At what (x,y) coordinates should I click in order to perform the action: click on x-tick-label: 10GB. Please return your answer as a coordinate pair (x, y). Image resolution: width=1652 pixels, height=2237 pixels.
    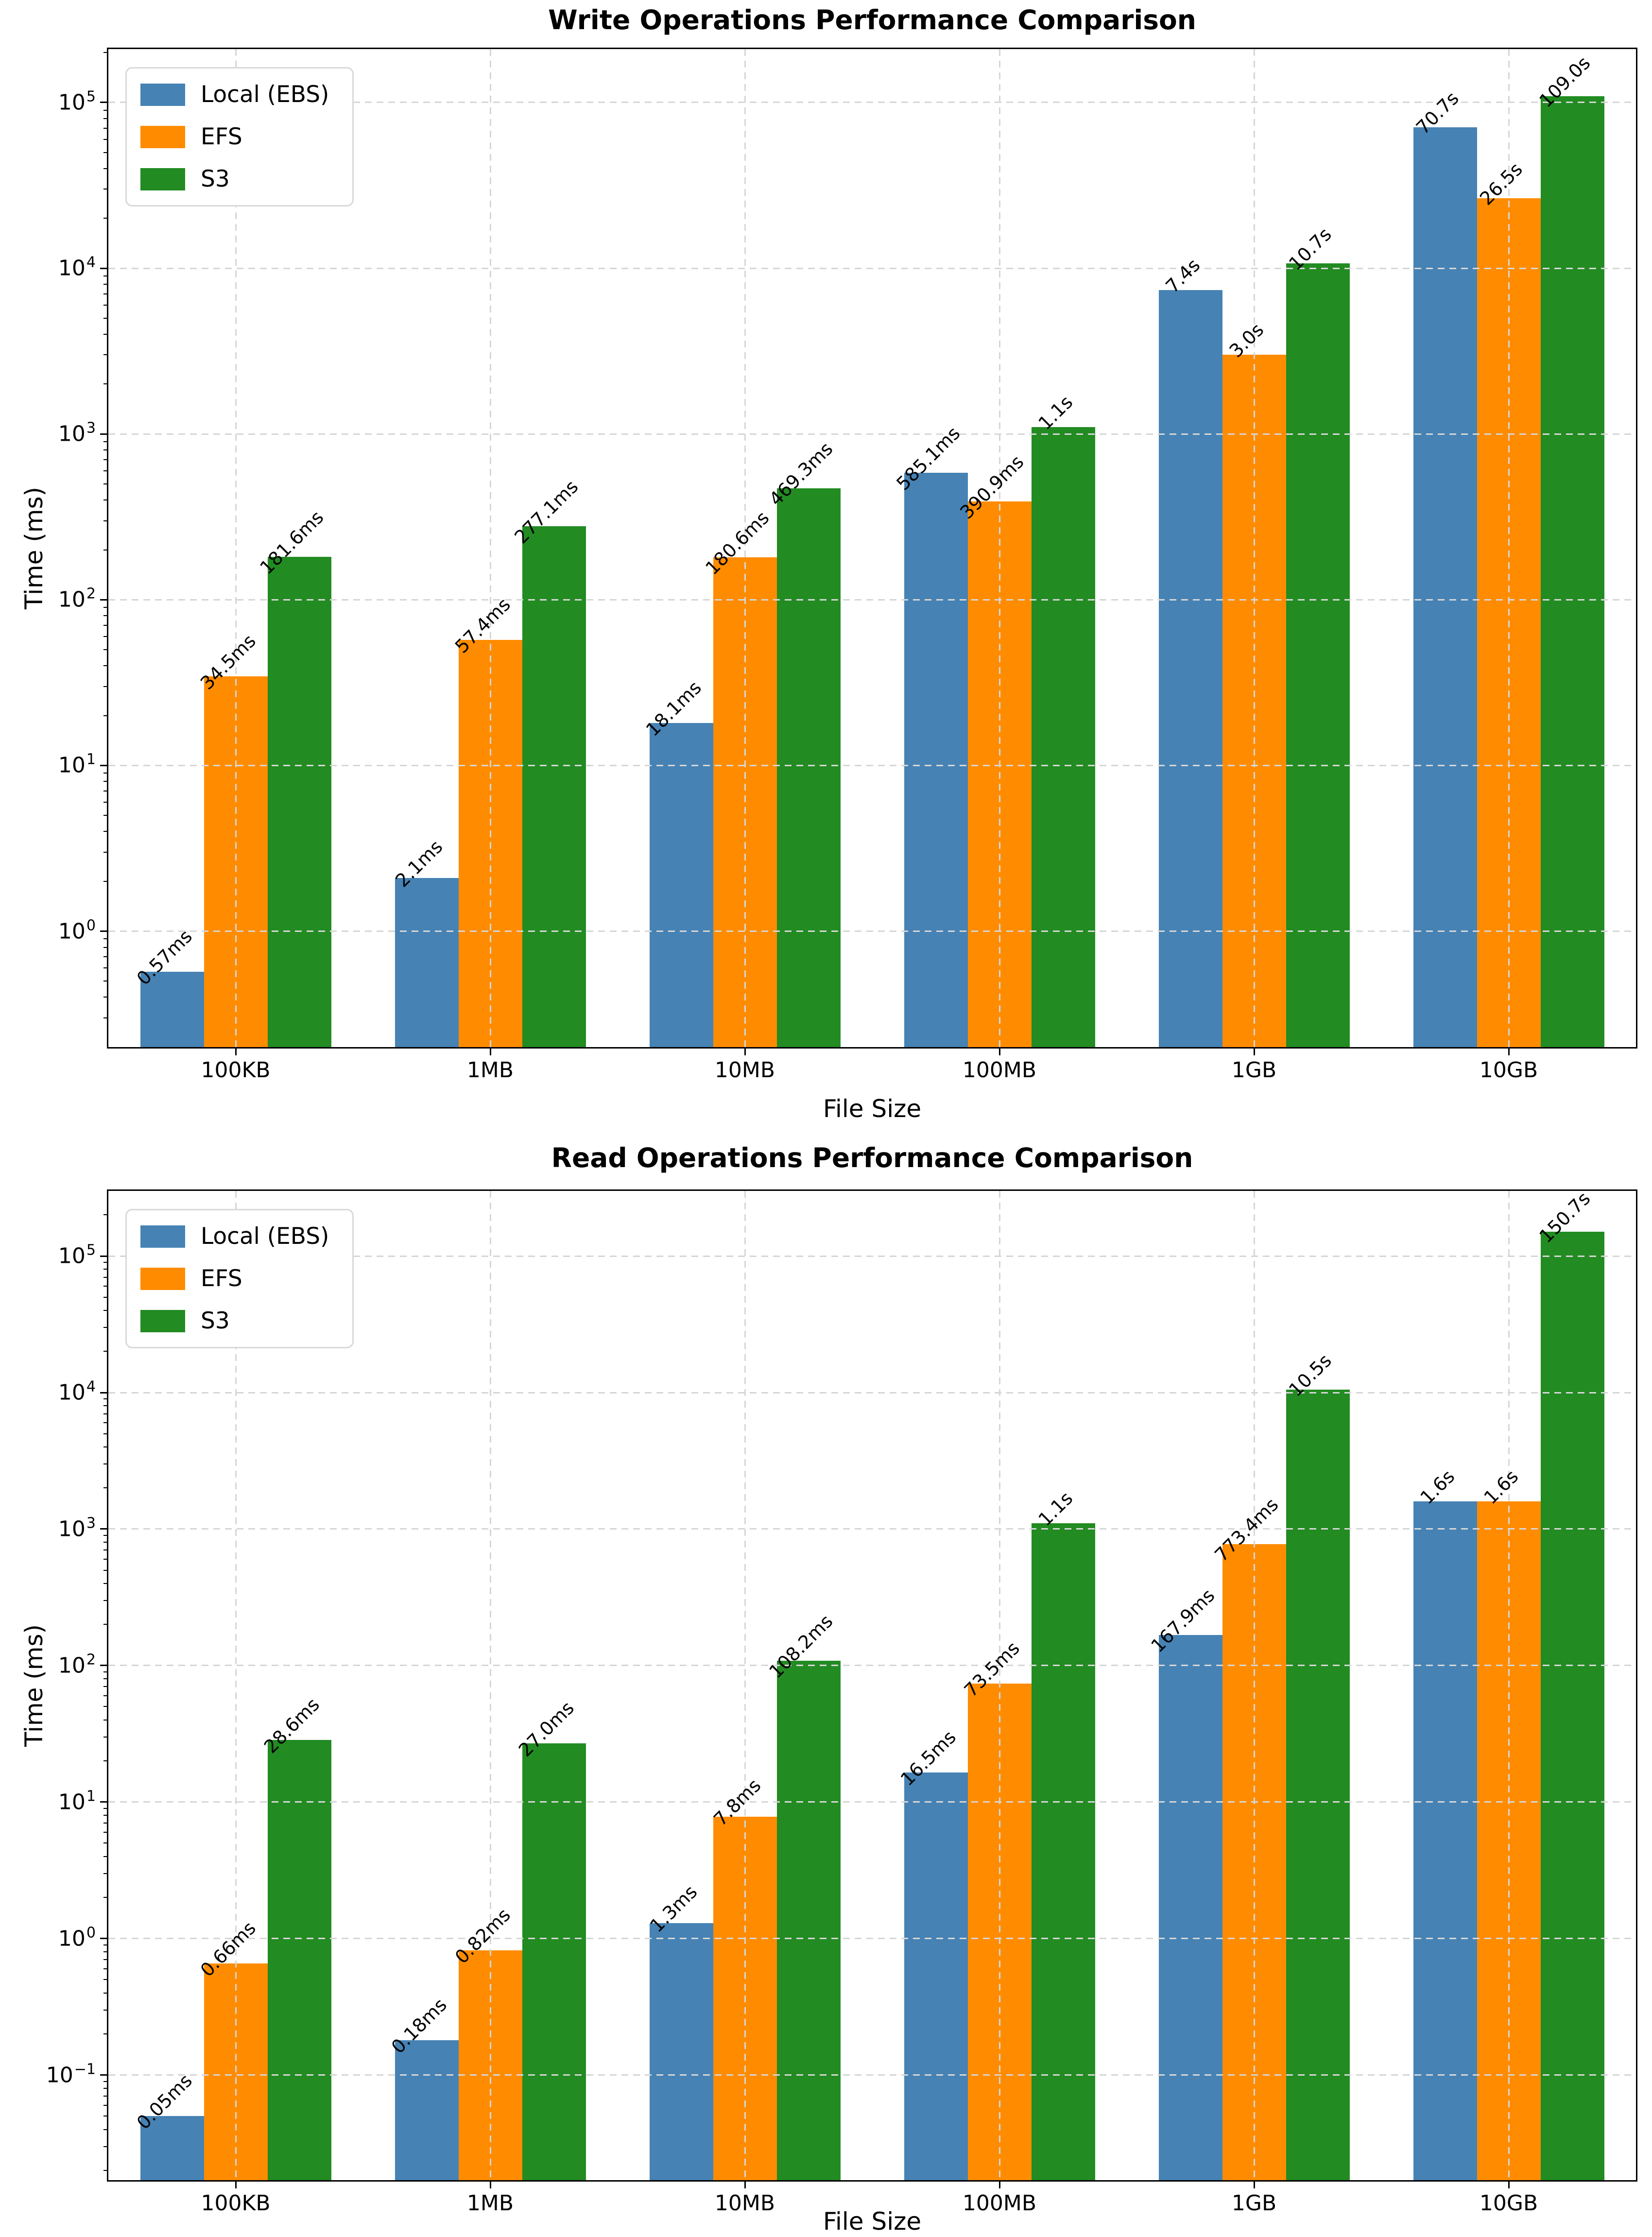
    Looking at the image, I should click on (1509, 2204).